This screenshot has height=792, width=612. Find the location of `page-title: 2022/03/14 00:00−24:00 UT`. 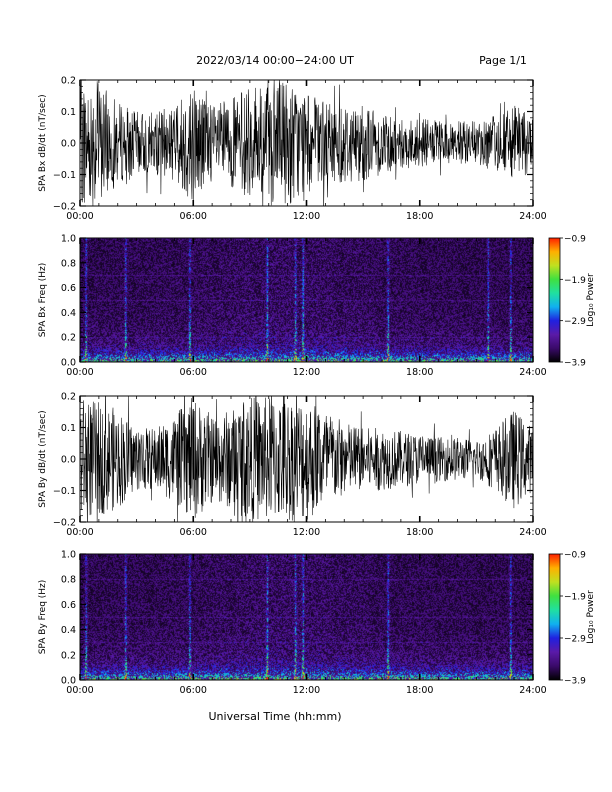

page-title: 2022/03/14 00:00−24:00 UT is located at coordinates (275, 60).